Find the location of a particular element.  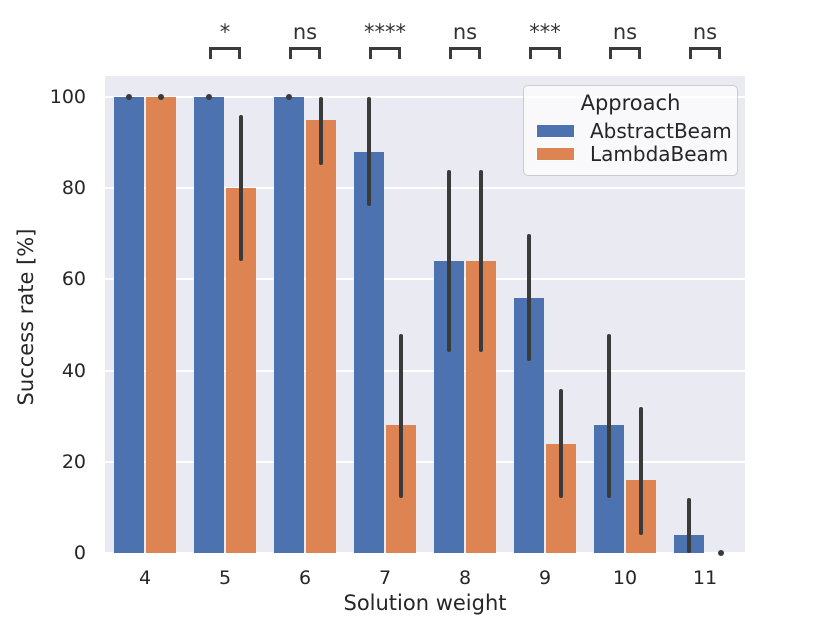

x-tick-label-5: 5 is located at coordinates (225, 578).